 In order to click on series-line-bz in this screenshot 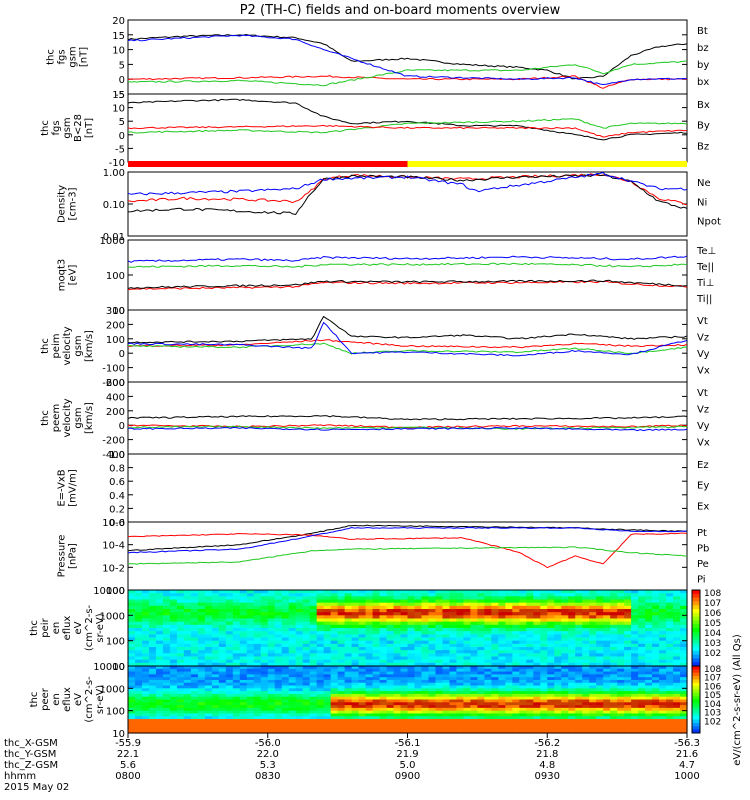, I will do `click(407, 82)`.